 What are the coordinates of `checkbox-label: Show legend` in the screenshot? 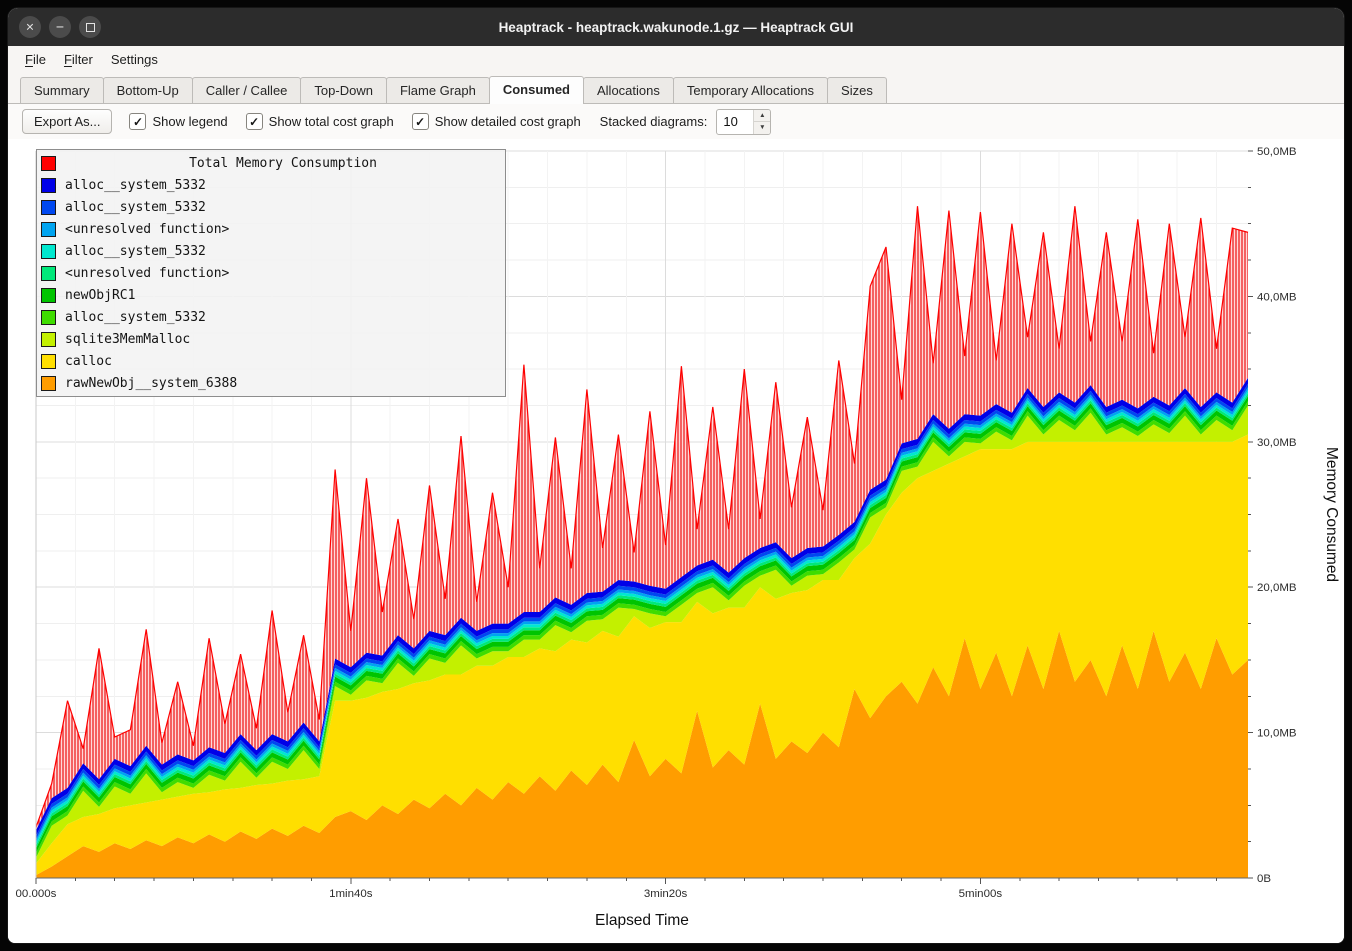 It's located at (190, 121).